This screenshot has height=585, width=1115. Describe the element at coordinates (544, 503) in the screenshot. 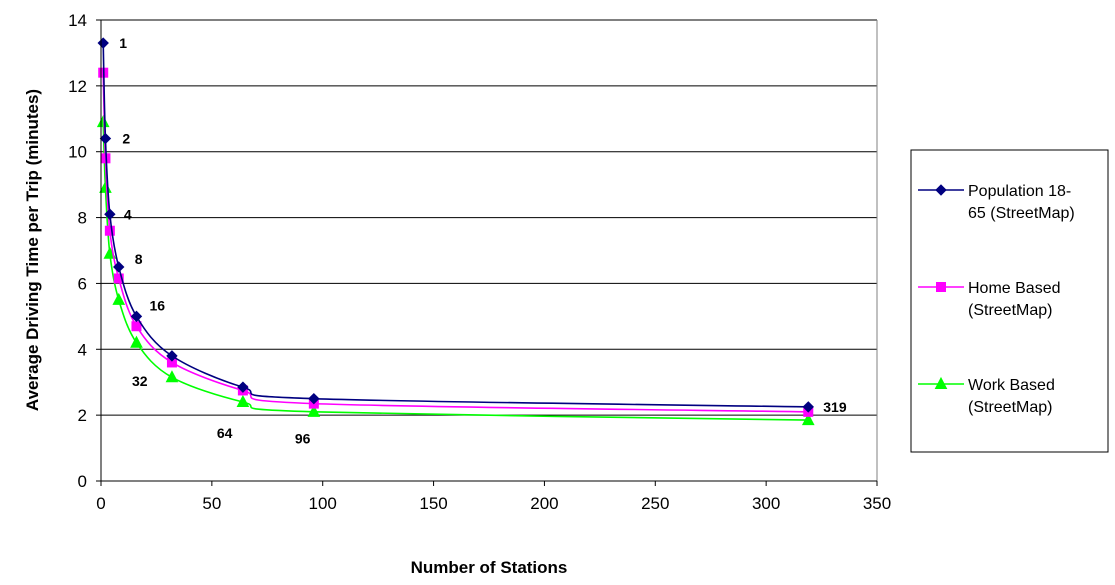

I see `x-tick-label: 200` at that location.